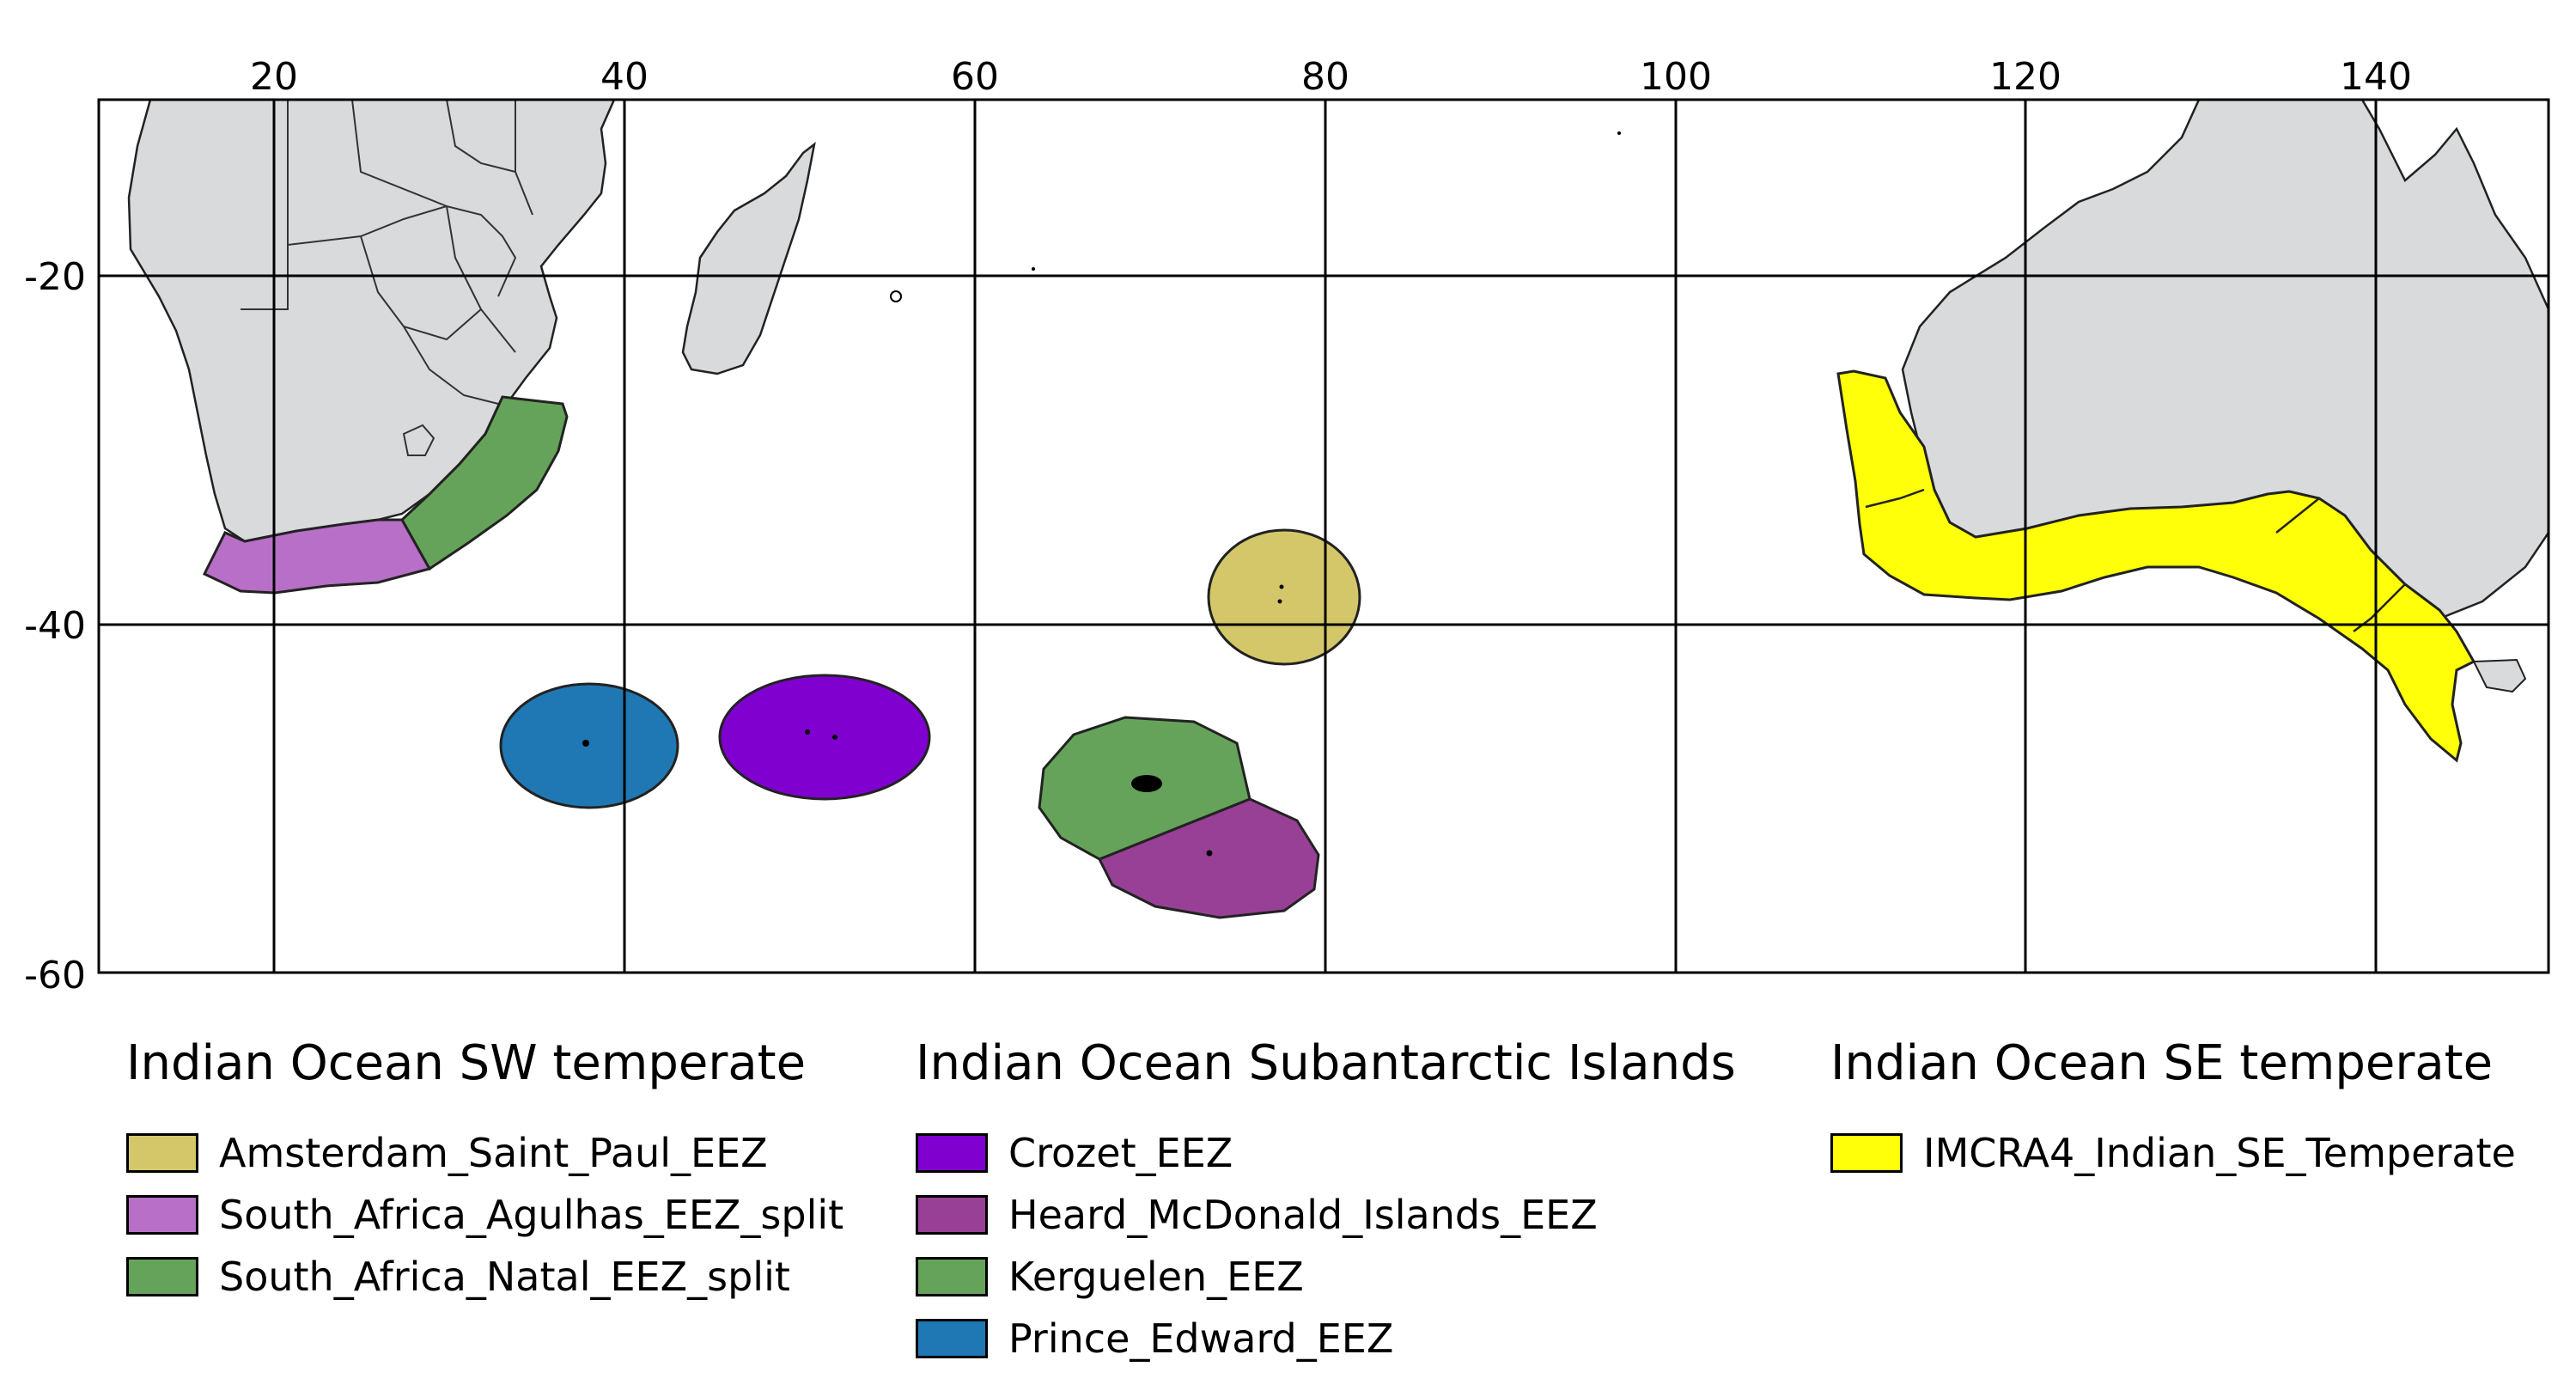 The width and height of the screenshot is (2576, 1391). Describe the element at coordinates (2219, 1153) in the screenshot. I see `legend-label: IMCRA4_Indian_SE_Temperate` at that location.